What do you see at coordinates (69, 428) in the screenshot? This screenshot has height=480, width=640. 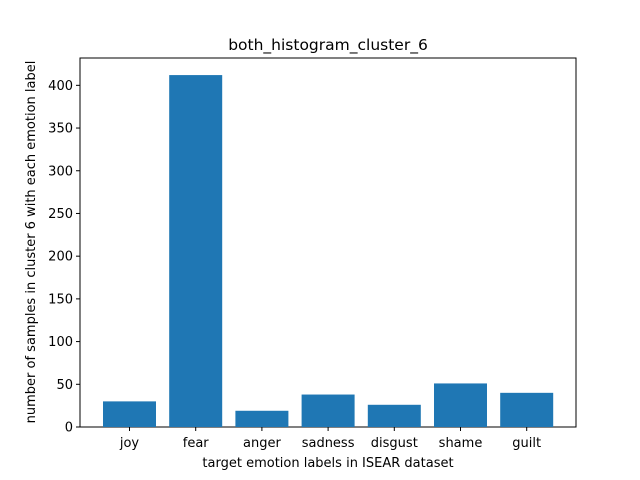 I see `y-tick-label-0: 0` at bounding box center [69, 428].